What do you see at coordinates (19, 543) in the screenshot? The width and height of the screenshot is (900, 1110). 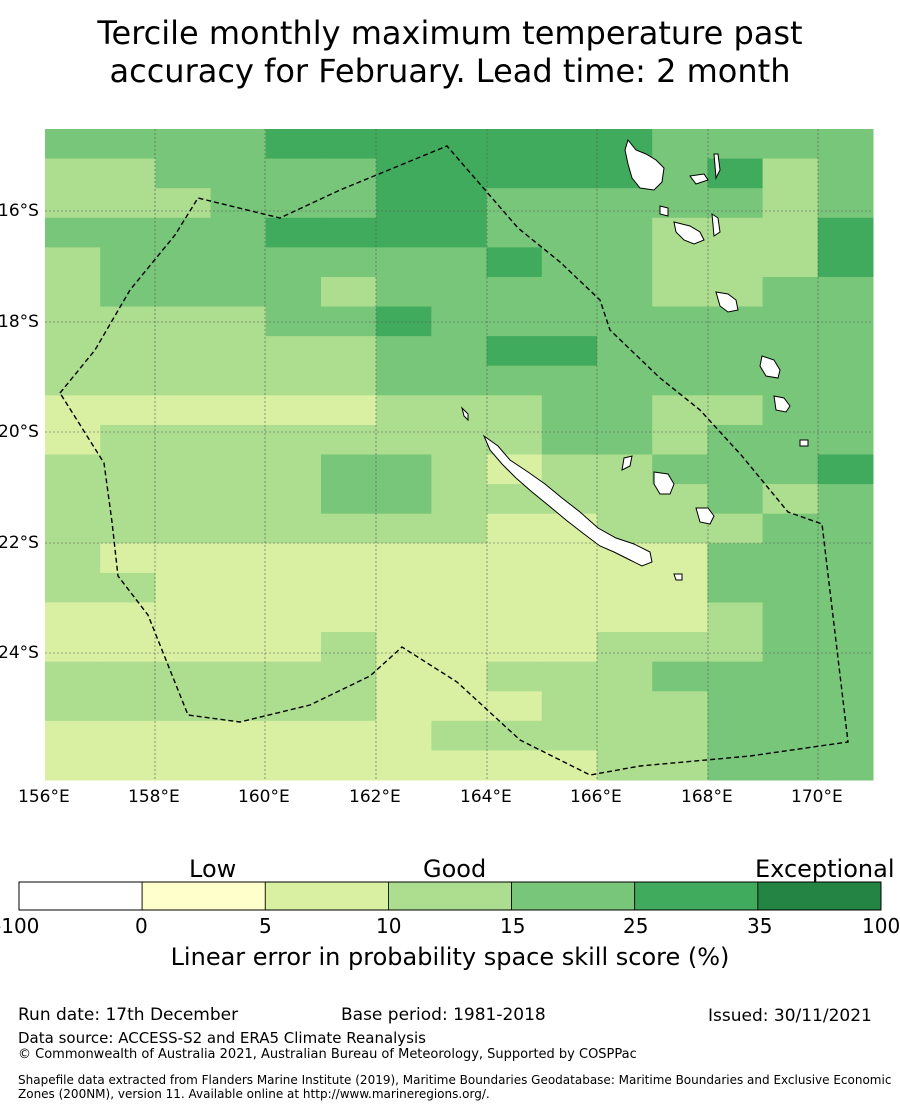 I see `lat-label-22s: 22°S` at bounding box center [19, 543].